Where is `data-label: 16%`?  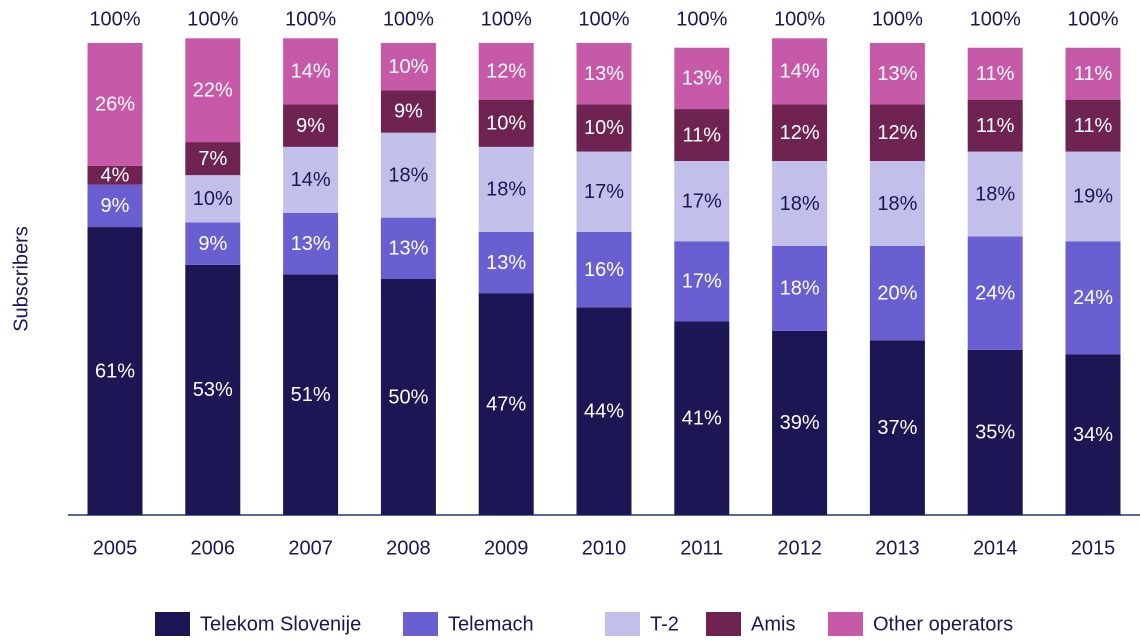
data-label: 16% is located at coordinates (604, 270).